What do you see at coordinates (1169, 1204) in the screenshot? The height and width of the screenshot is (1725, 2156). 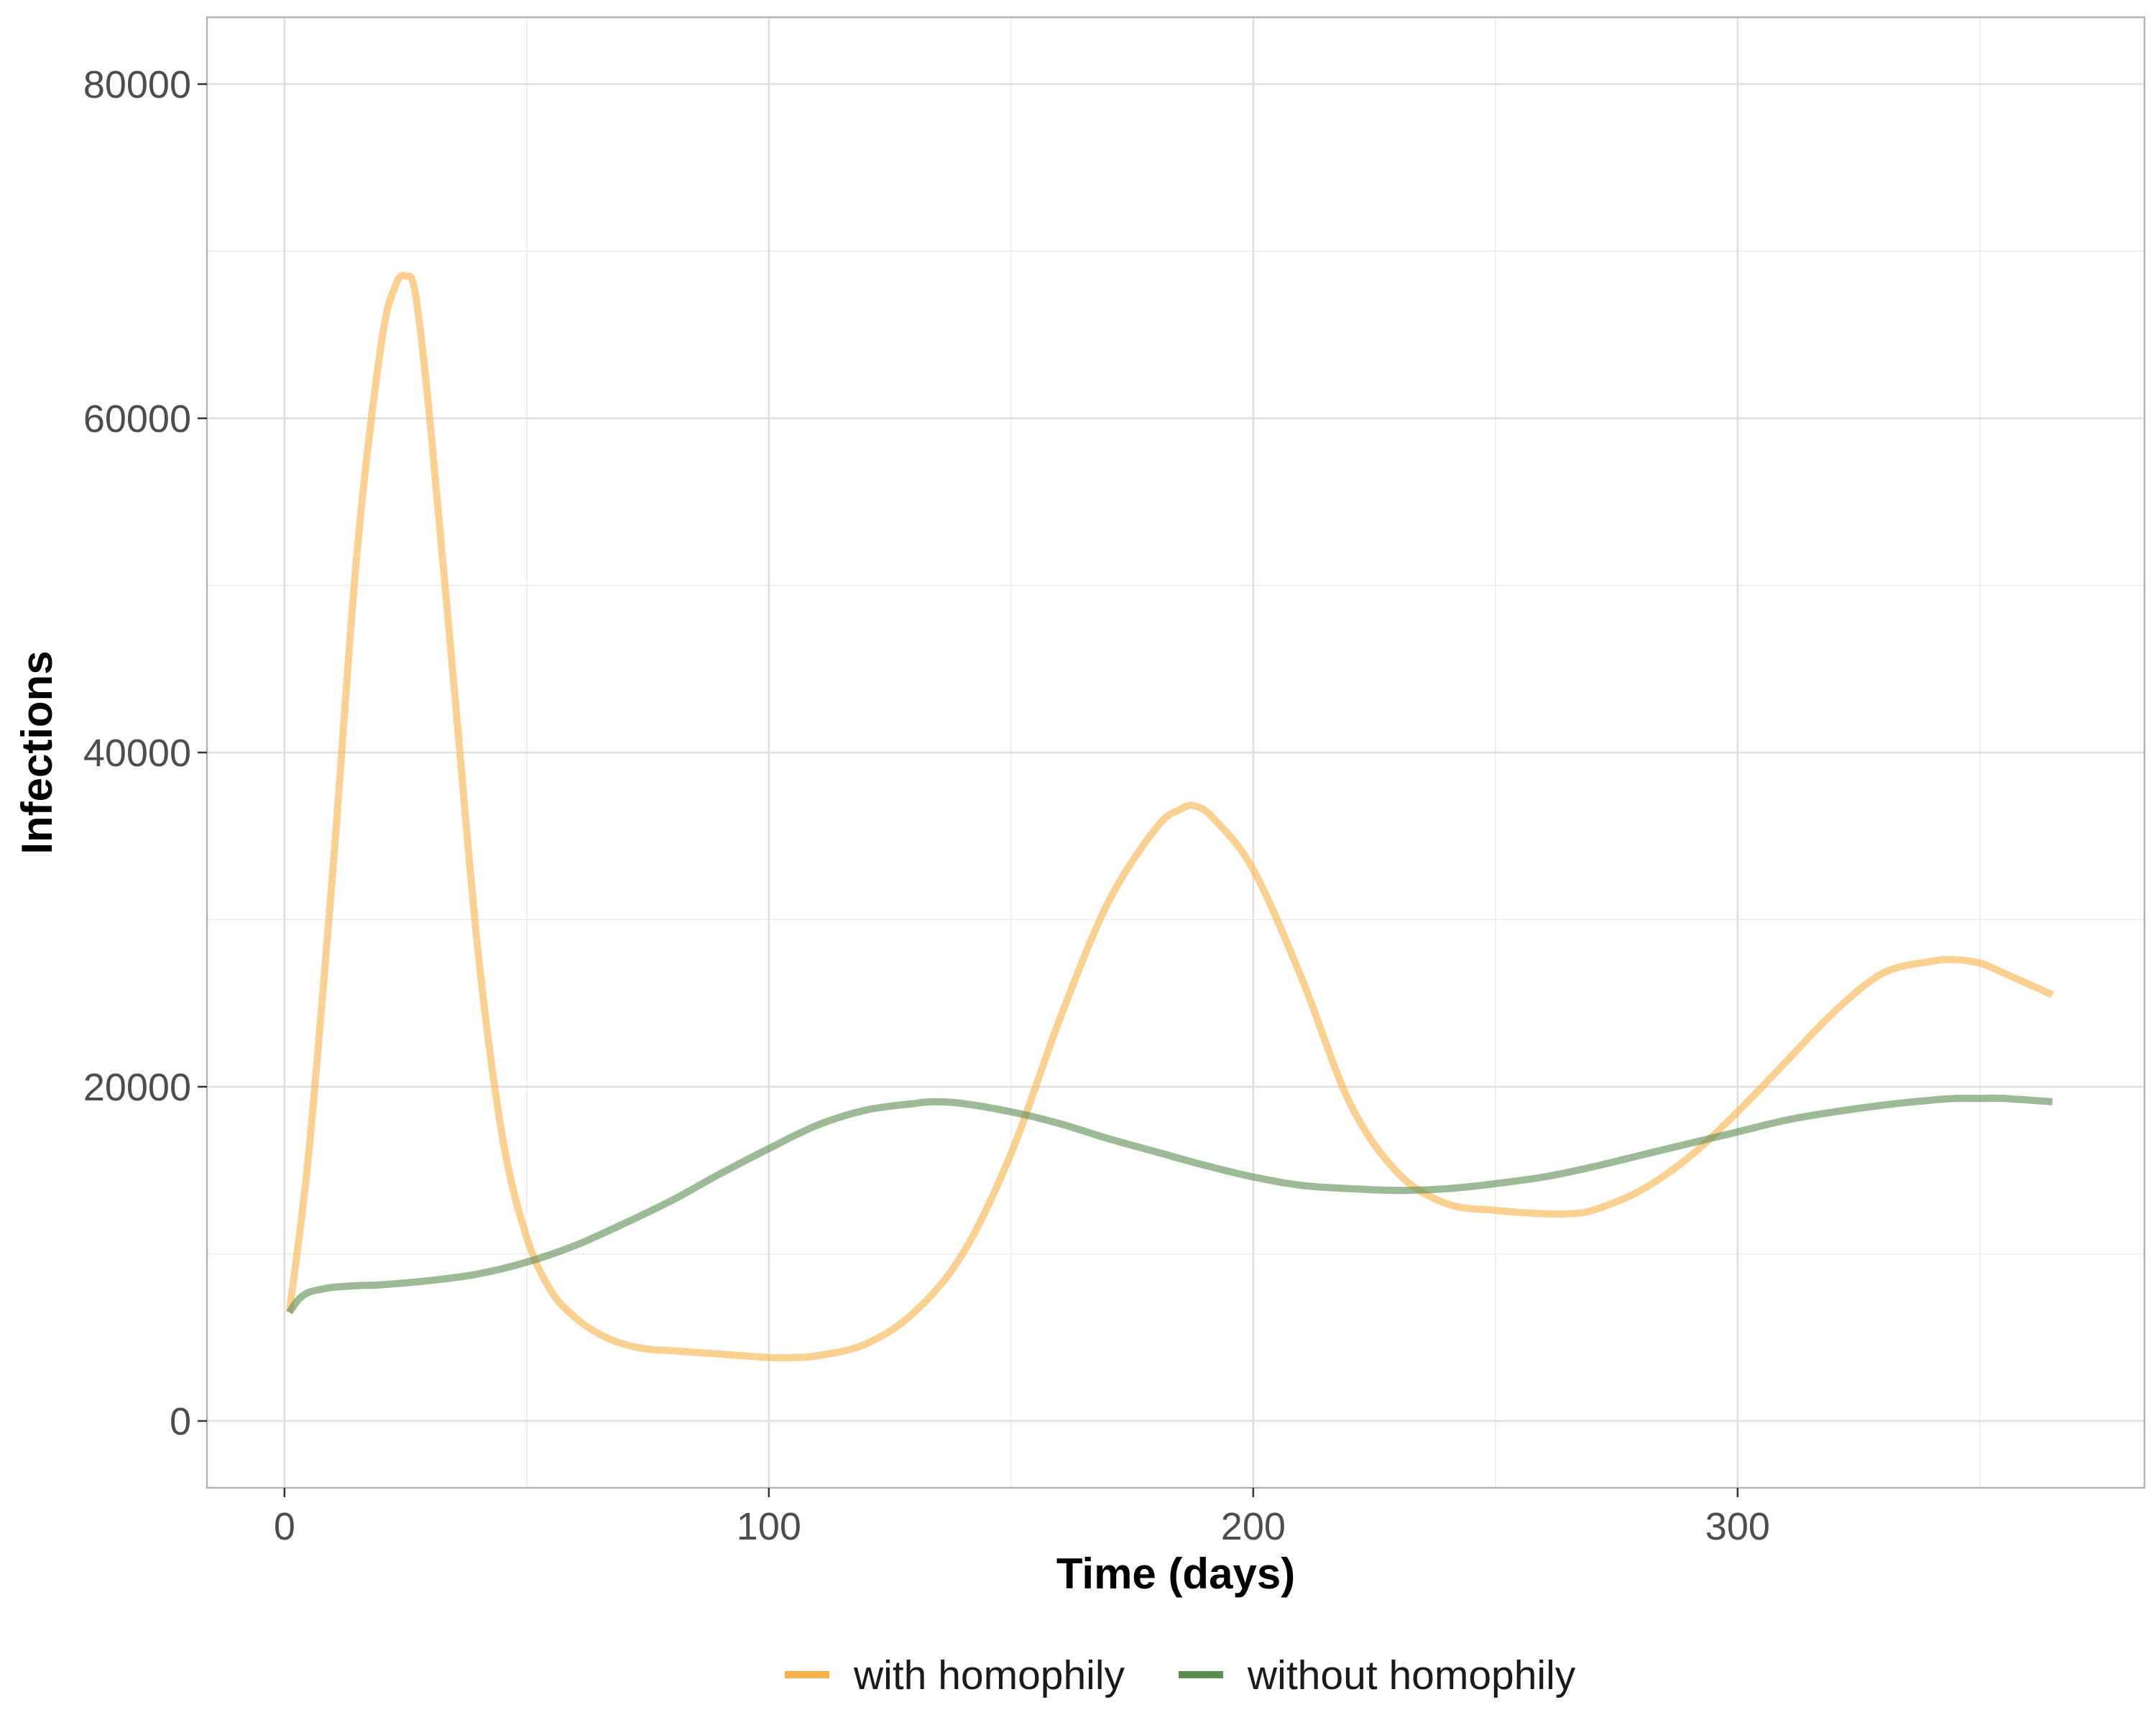 I see `series-line-without-homophily` at bounding box center [1169, 1204].